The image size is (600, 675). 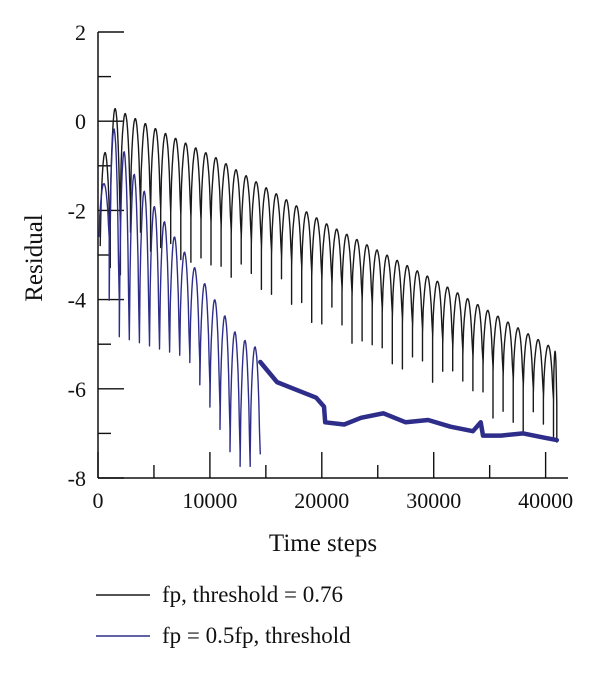 I want to click on y-tick-label: 0, so click(x=80, y=121).